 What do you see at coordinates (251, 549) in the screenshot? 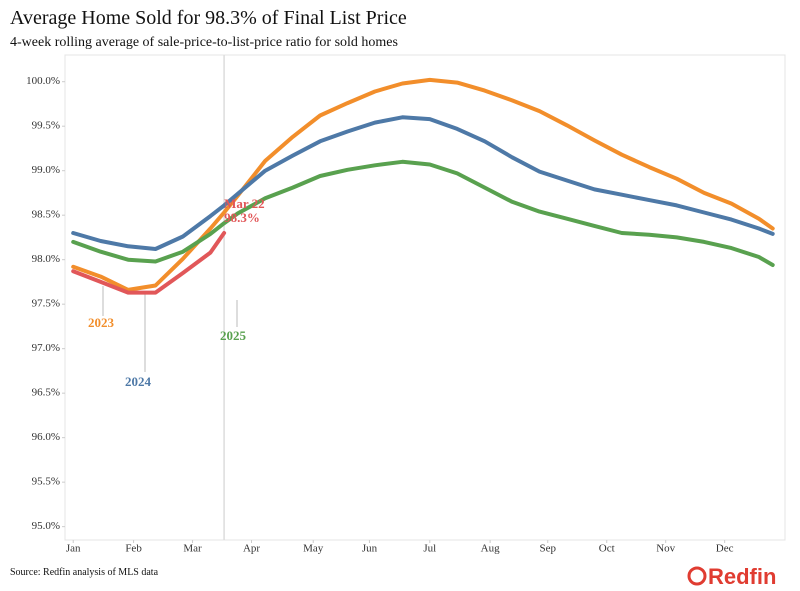
I see `x-tick-label: Apr` at bounding box center [251, 549].